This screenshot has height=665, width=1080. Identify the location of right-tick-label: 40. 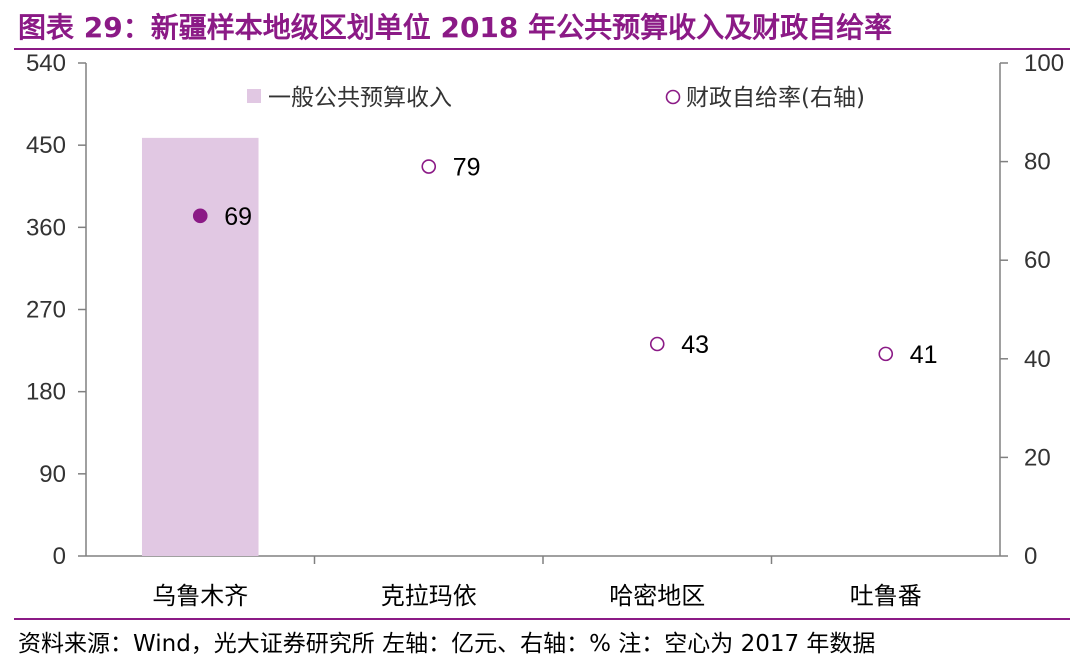
(1037, 359).